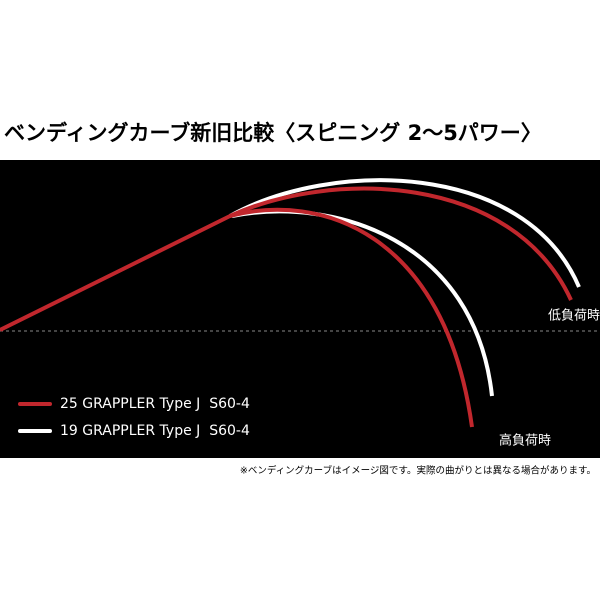 This screenshot has width=600, height=600. I want to click on legend-label: 25 GRAPPLER Type J S60-4, so click(155, 404).